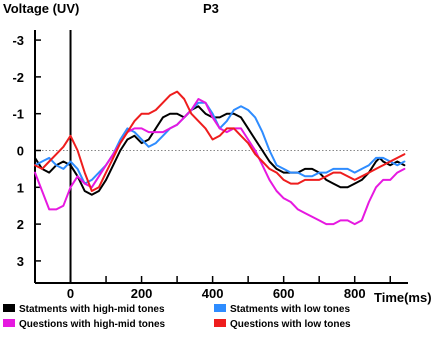 Image resolution: width=441 pixels, height=341 pixels. Describe the element at coordinates (20, 224) in the screenshot. I see `y-tick-label: 2` at that location.